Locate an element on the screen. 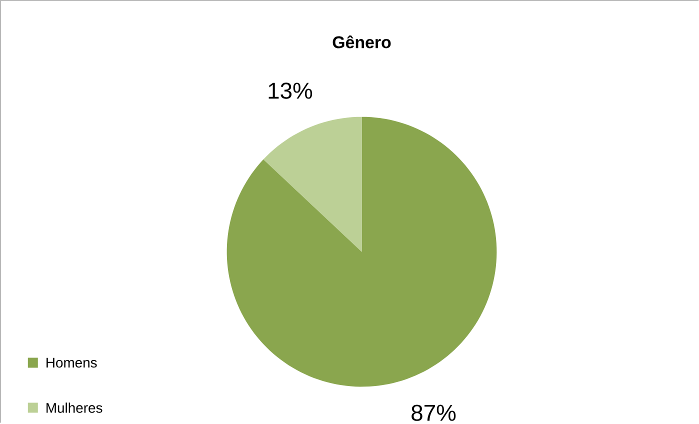 The image size is (699, 424). data-label: 13% is located at coordinates (290, 90).